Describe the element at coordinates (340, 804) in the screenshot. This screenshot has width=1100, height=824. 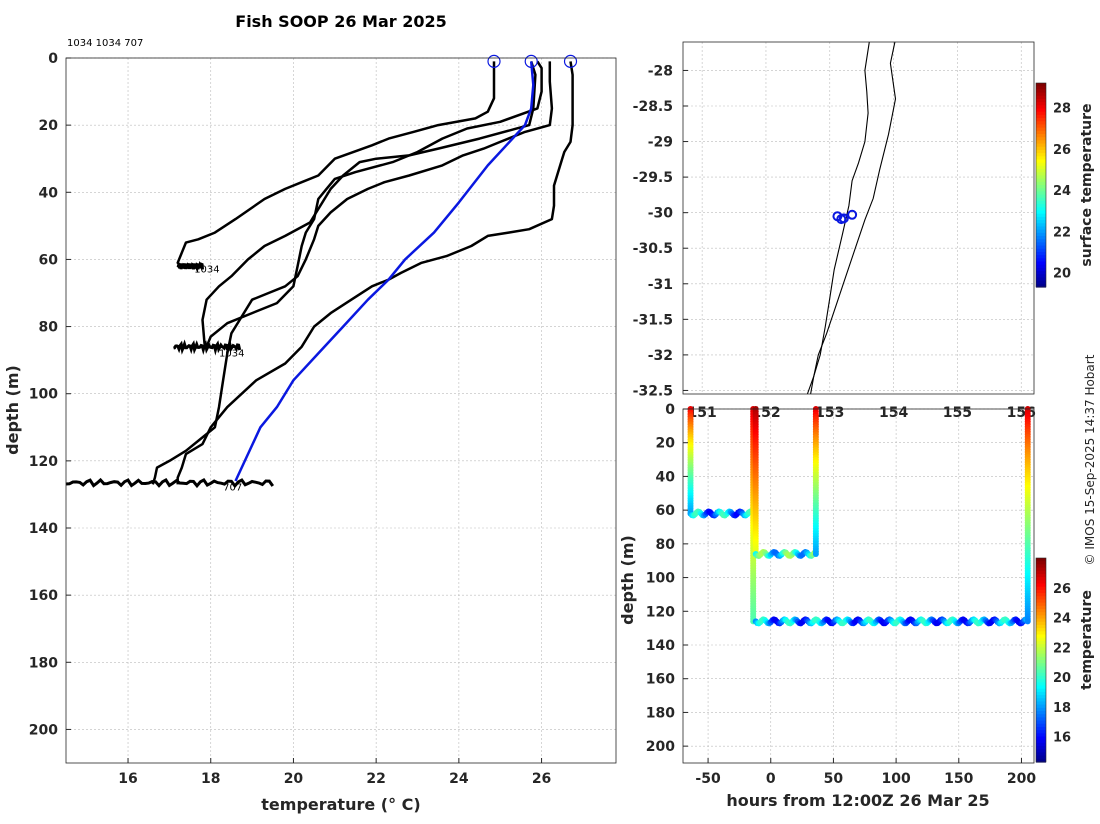
I see `profile-x-axis-label: temperature (° C)` at that location.